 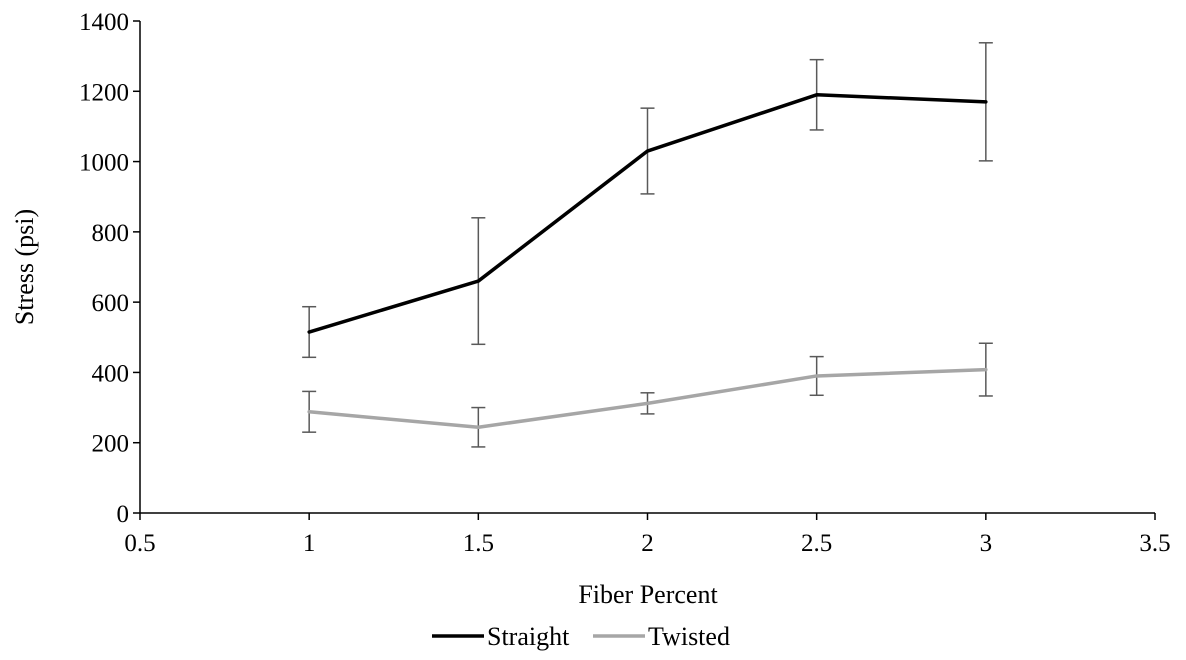 What do you see at coordinates (648, 594) in the screenshot?
I see `x-axis-title: Fiber Percent` at bounding box center [648, 594].